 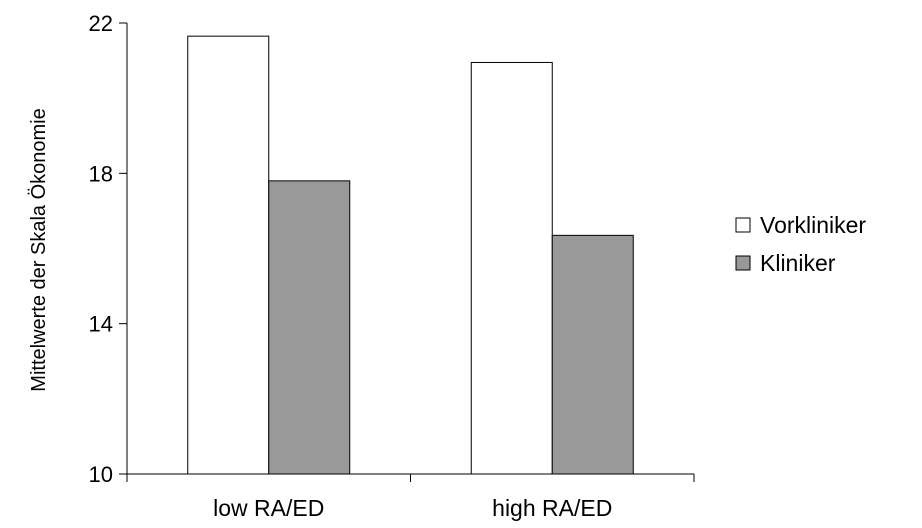 I want to click on y-axis-label: Mittelwerte der Skala Ökonomie, so click(x=39, y=249).